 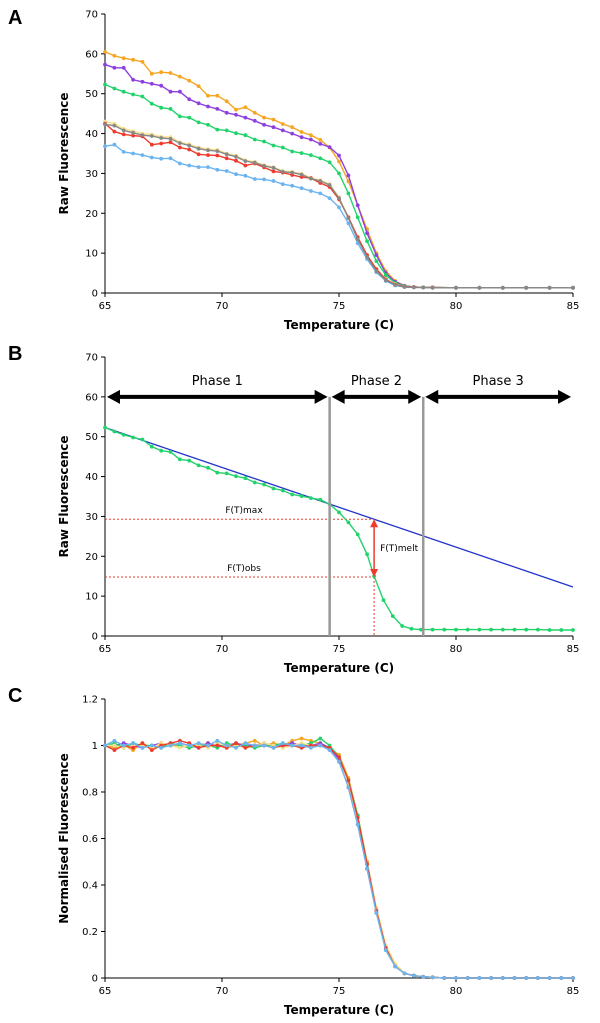 I want to click on arrow-head-down, so click(x=374, y=573).